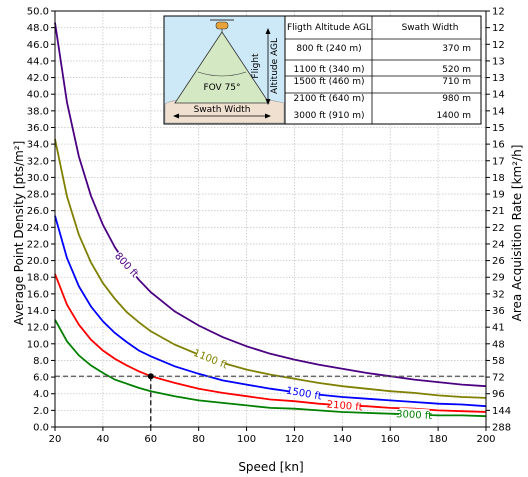 This screenshot has height=477, width=528. Describe the element at coordinates (41, 411) in the screenshot. I see `y-tick-label: 2.0` at that location.